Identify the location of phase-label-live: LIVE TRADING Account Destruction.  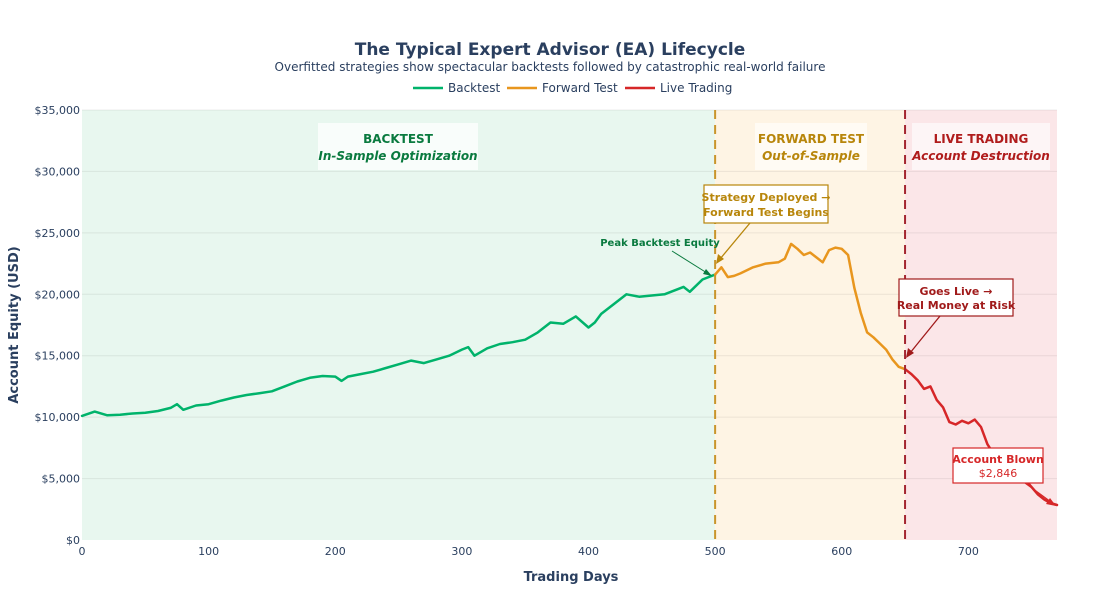
(980, 146).